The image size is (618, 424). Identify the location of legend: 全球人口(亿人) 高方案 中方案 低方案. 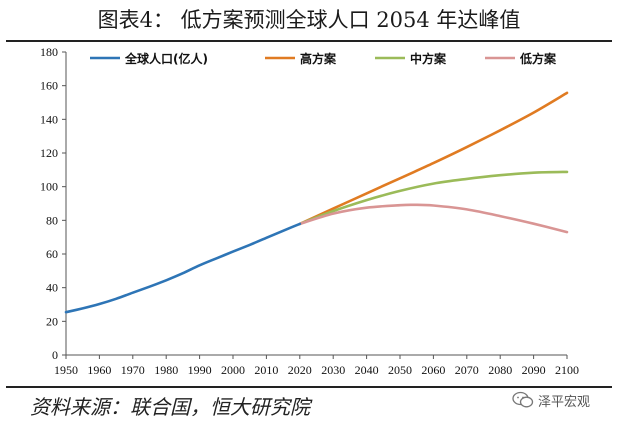
(323, 58).